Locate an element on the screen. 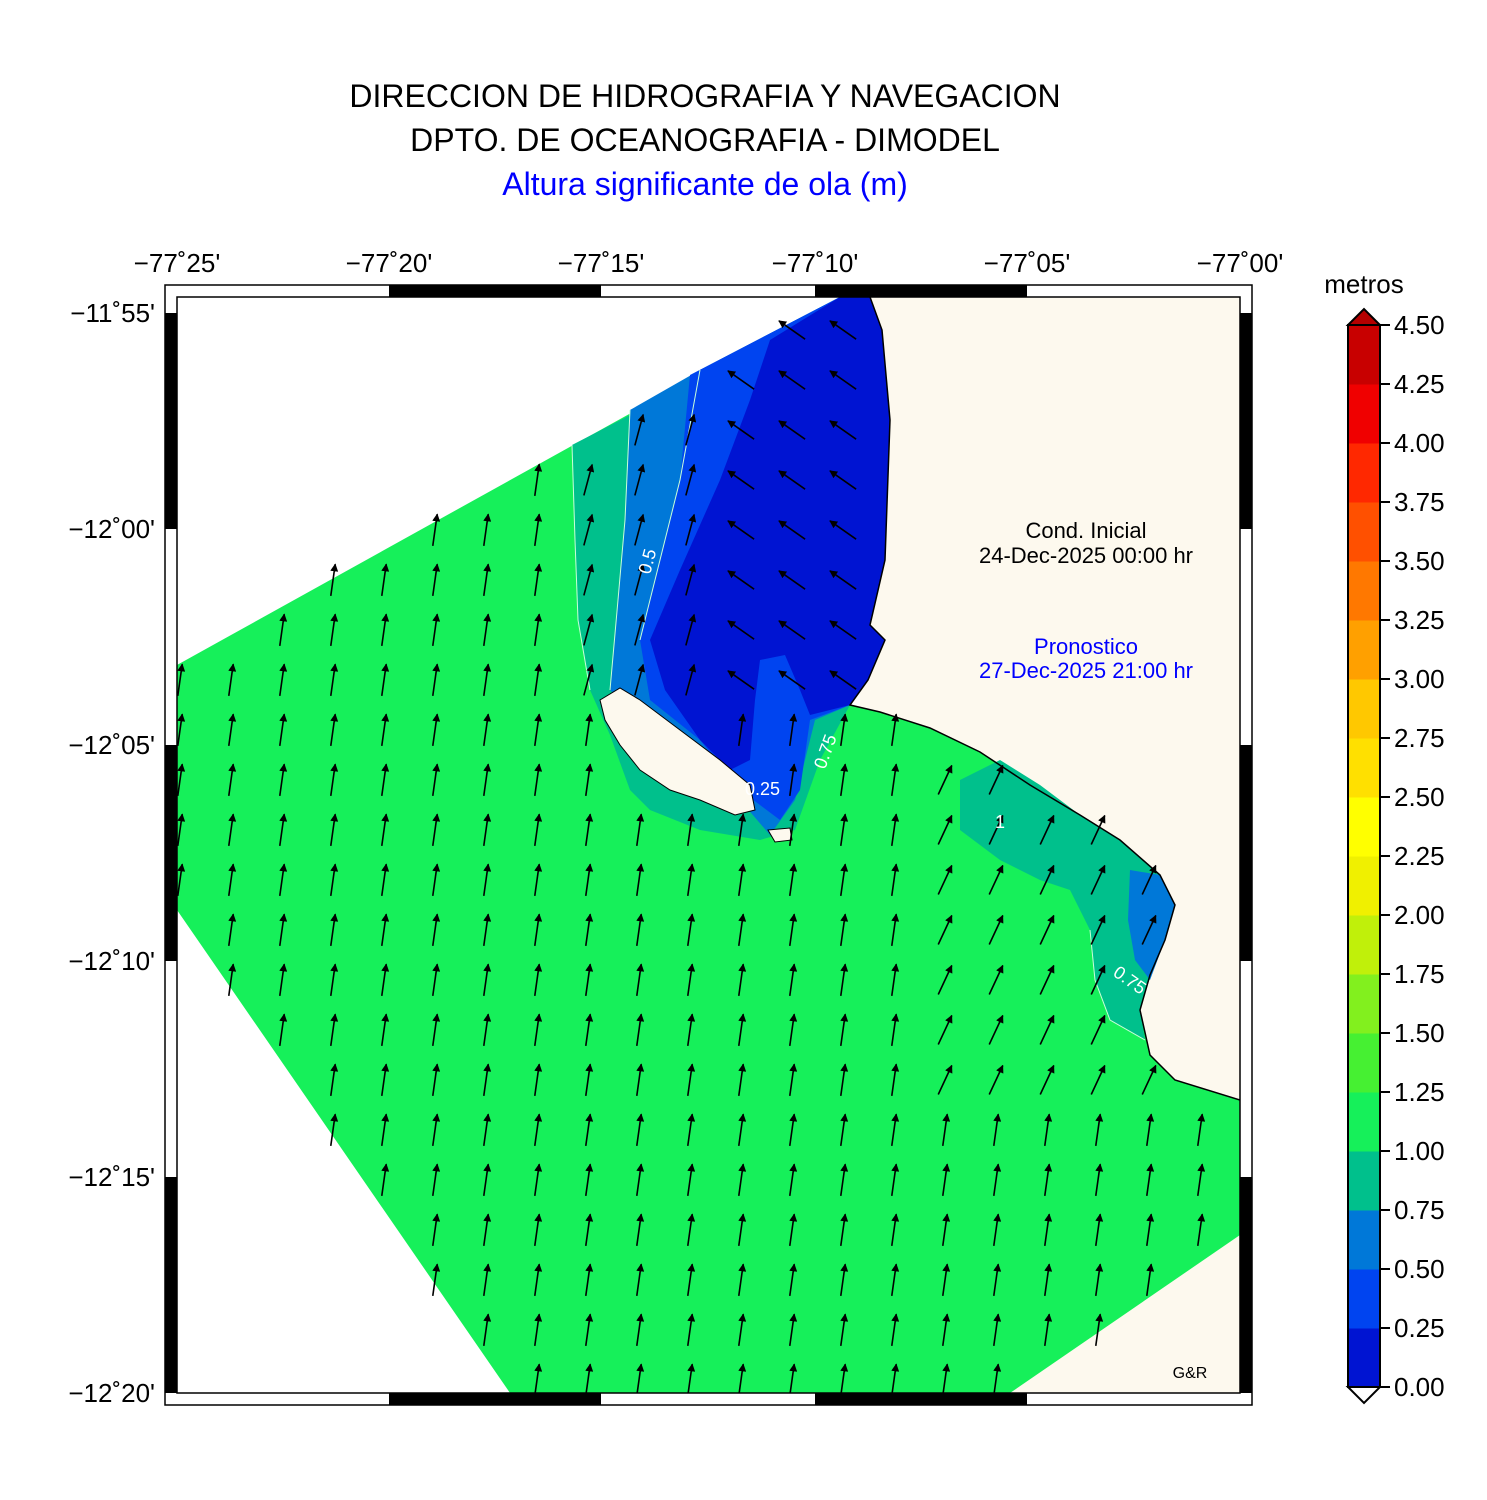  colorbar-tick-label: 2.00 is located at coordinates (1419, 915).